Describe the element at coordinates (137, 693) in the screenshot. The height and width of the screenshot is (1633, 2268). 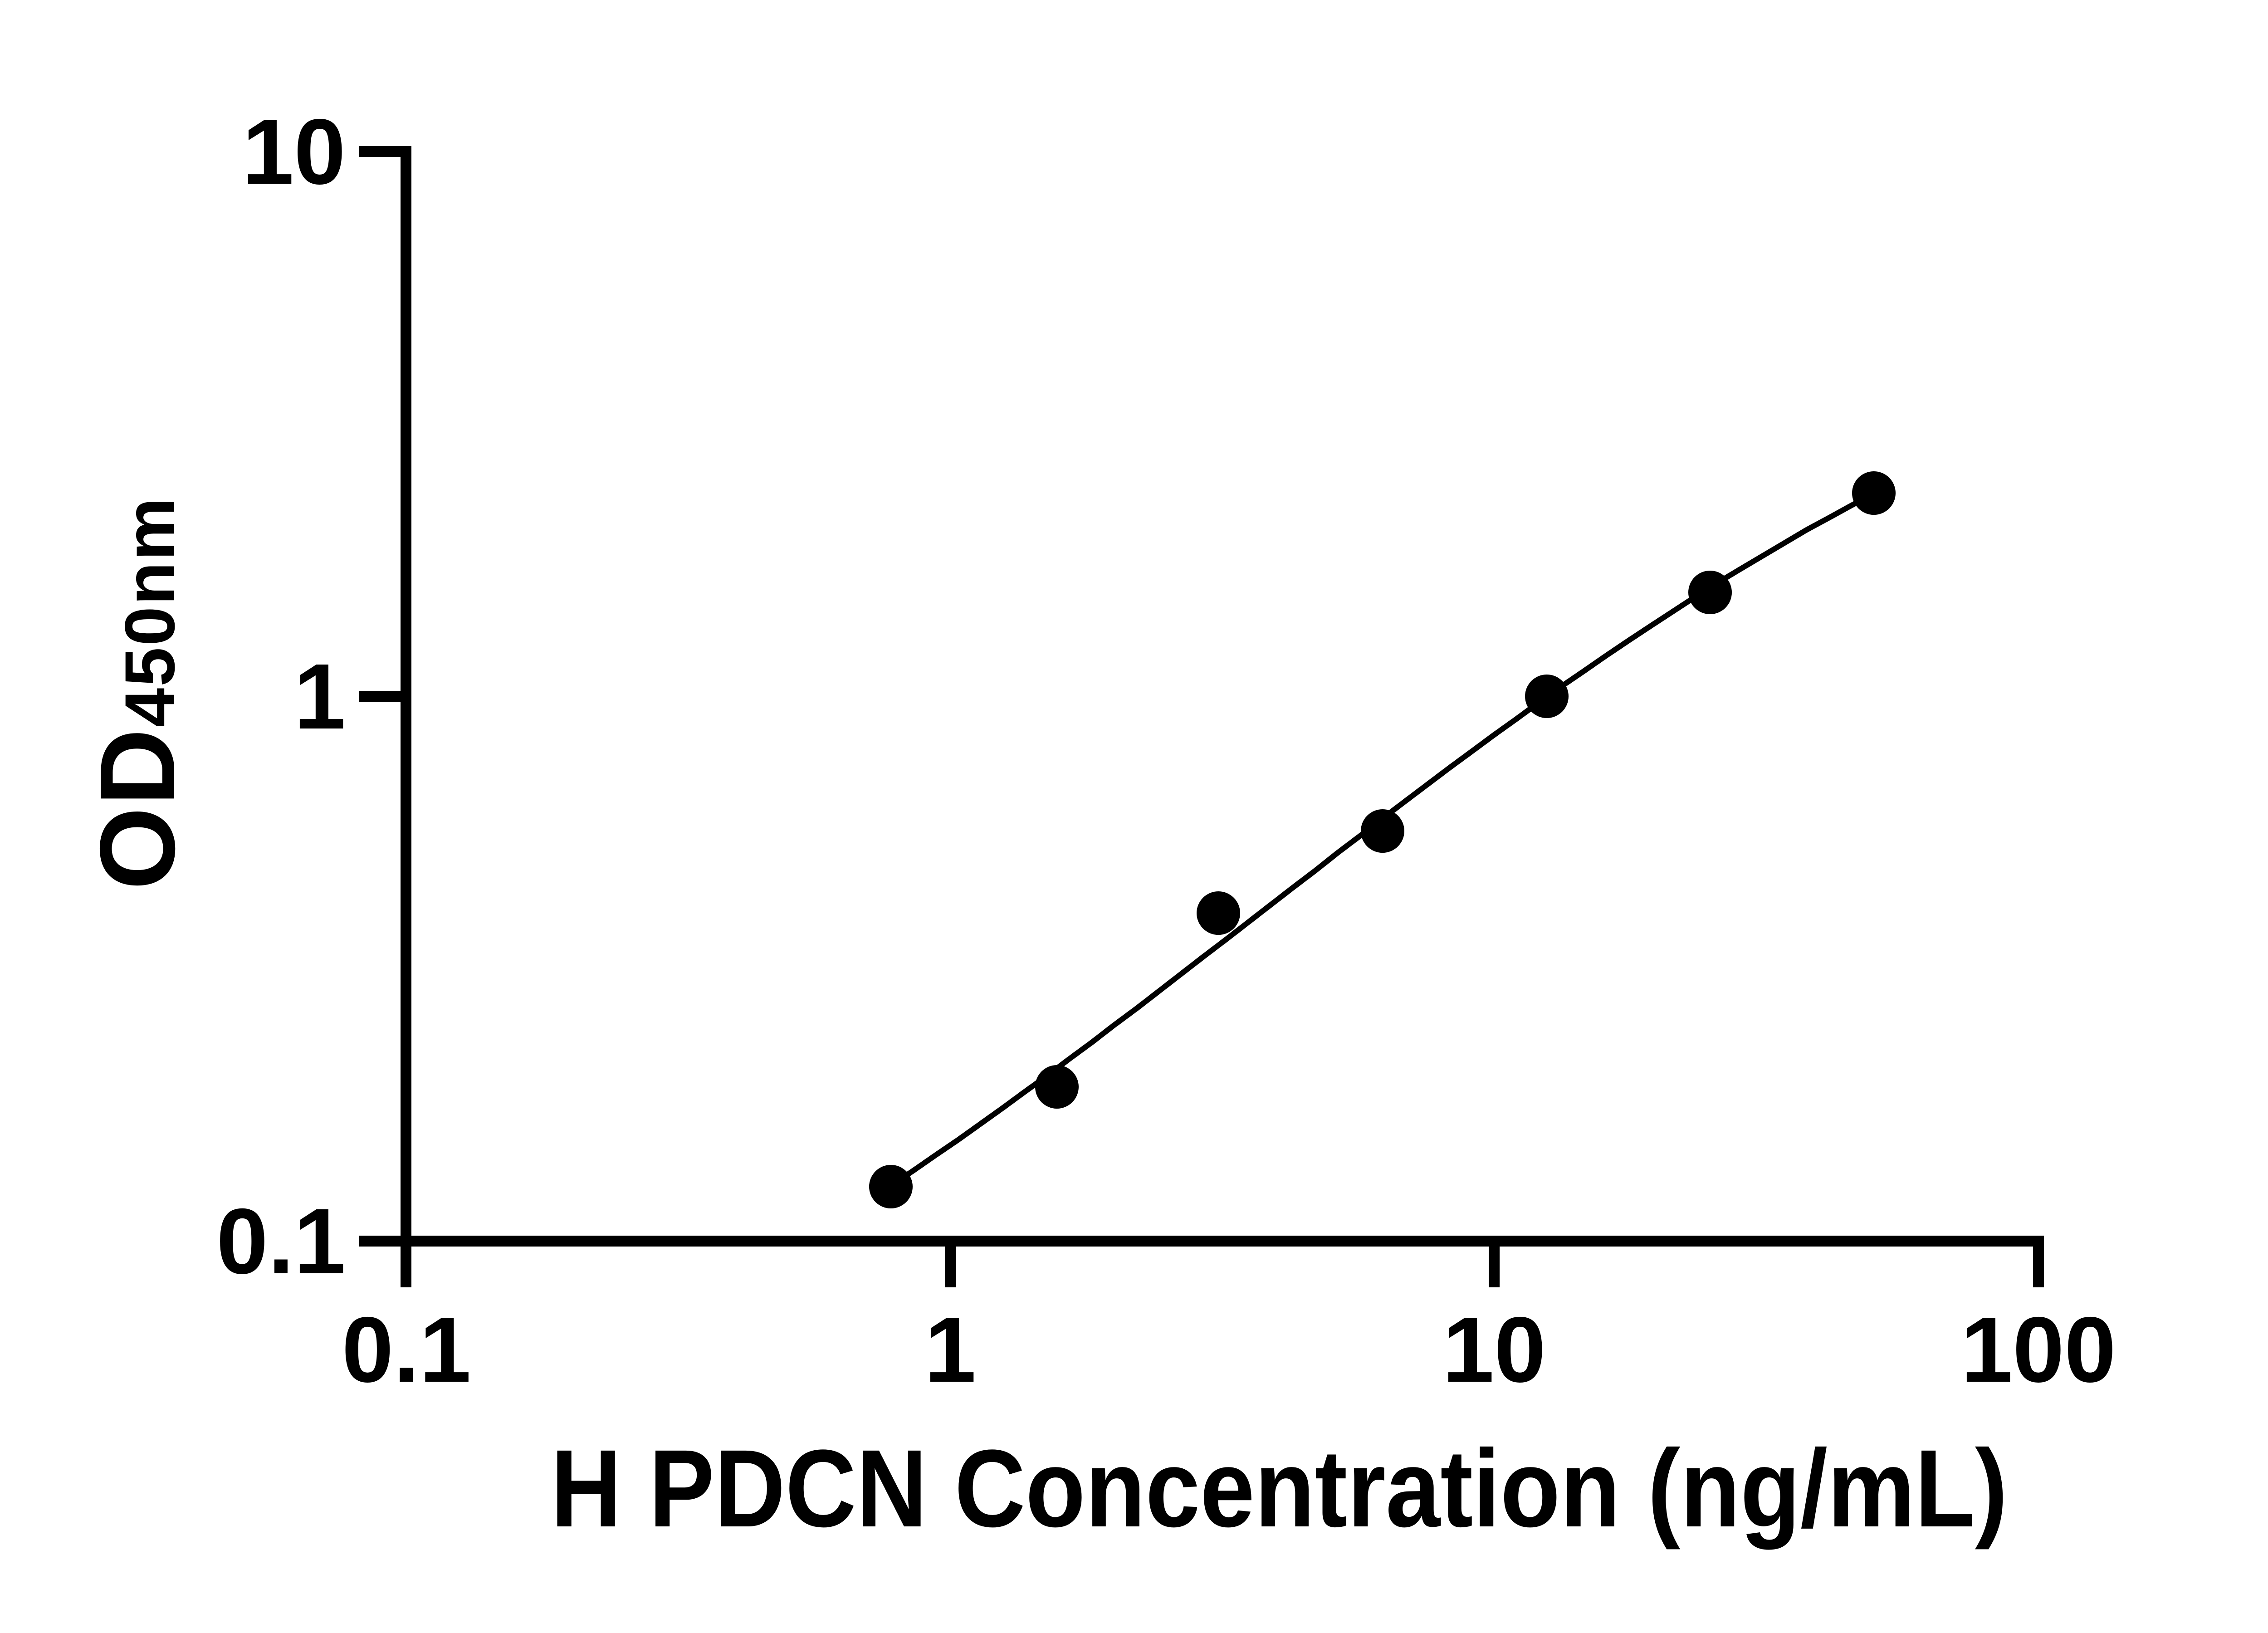
I see `svg-text: OD450nm` at that location.